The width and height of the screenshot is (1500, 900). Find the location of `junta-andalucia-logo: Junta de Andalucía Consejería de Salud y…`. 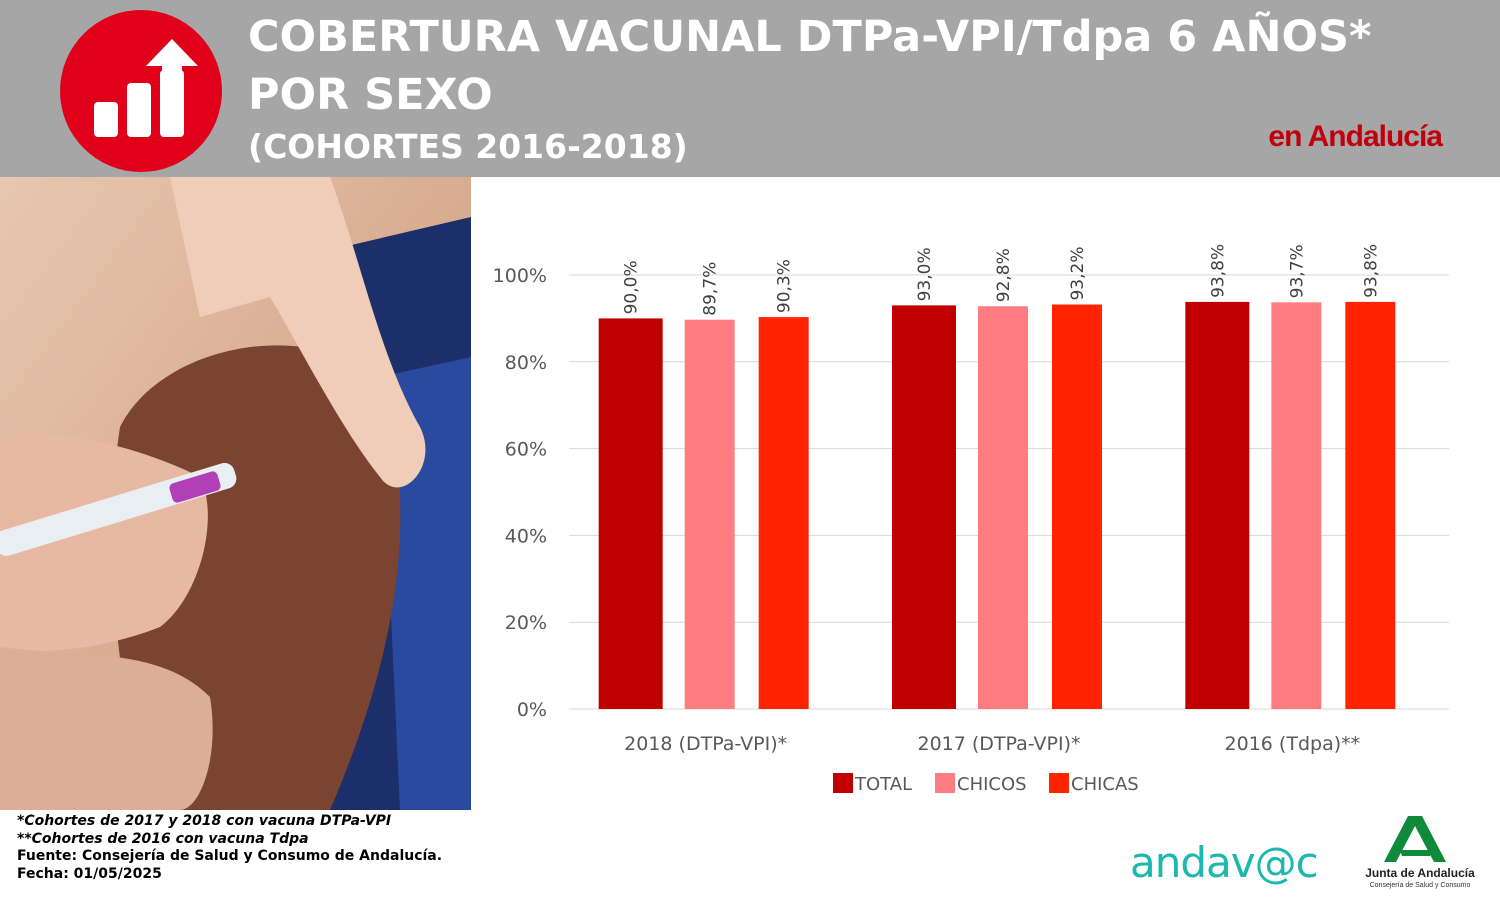

junta-andalucia-logo: Junta de Andalucía Consejería de Salud y… is located at coordinates (1420, 855).